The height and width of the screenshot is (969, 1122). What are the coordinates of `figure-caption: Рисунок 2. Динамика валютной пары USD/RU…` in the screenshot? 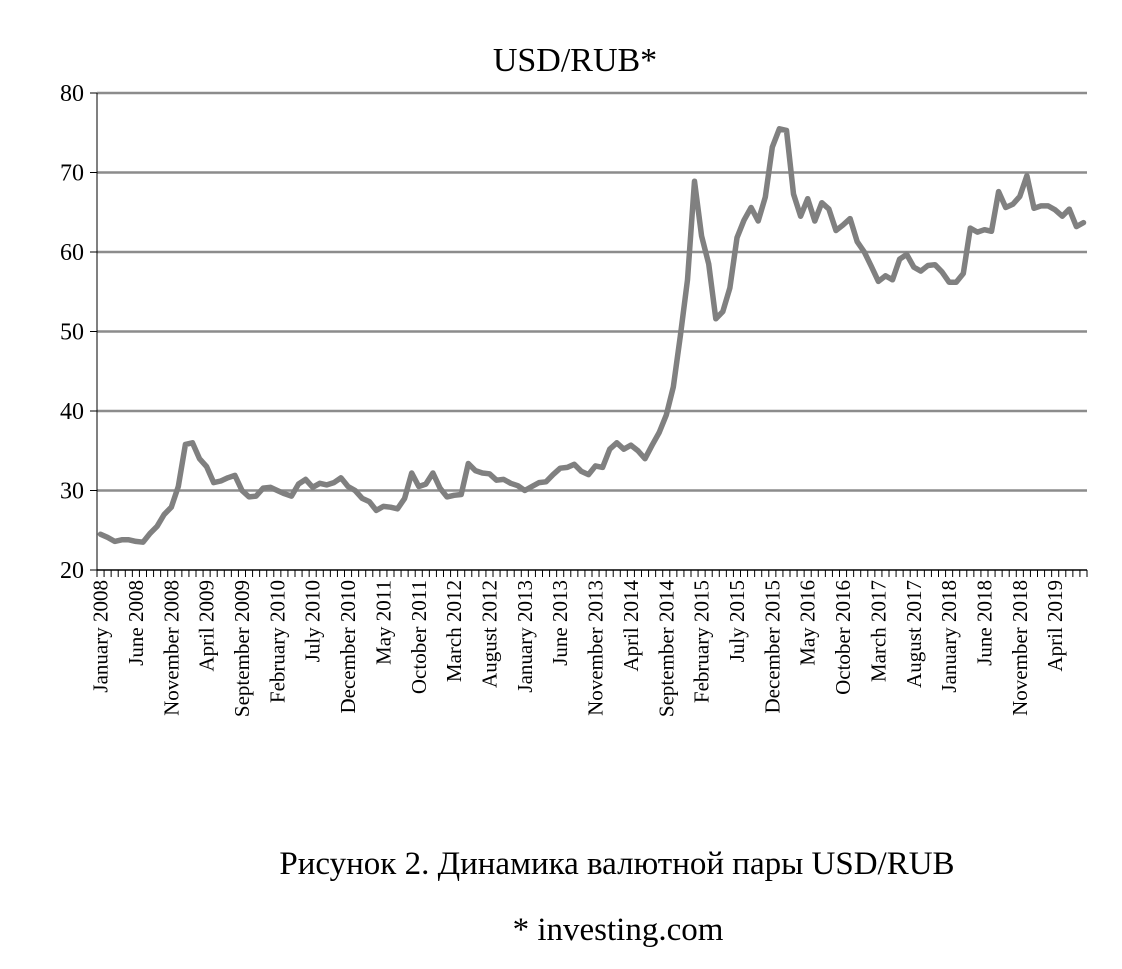 It's located at (616, 864).